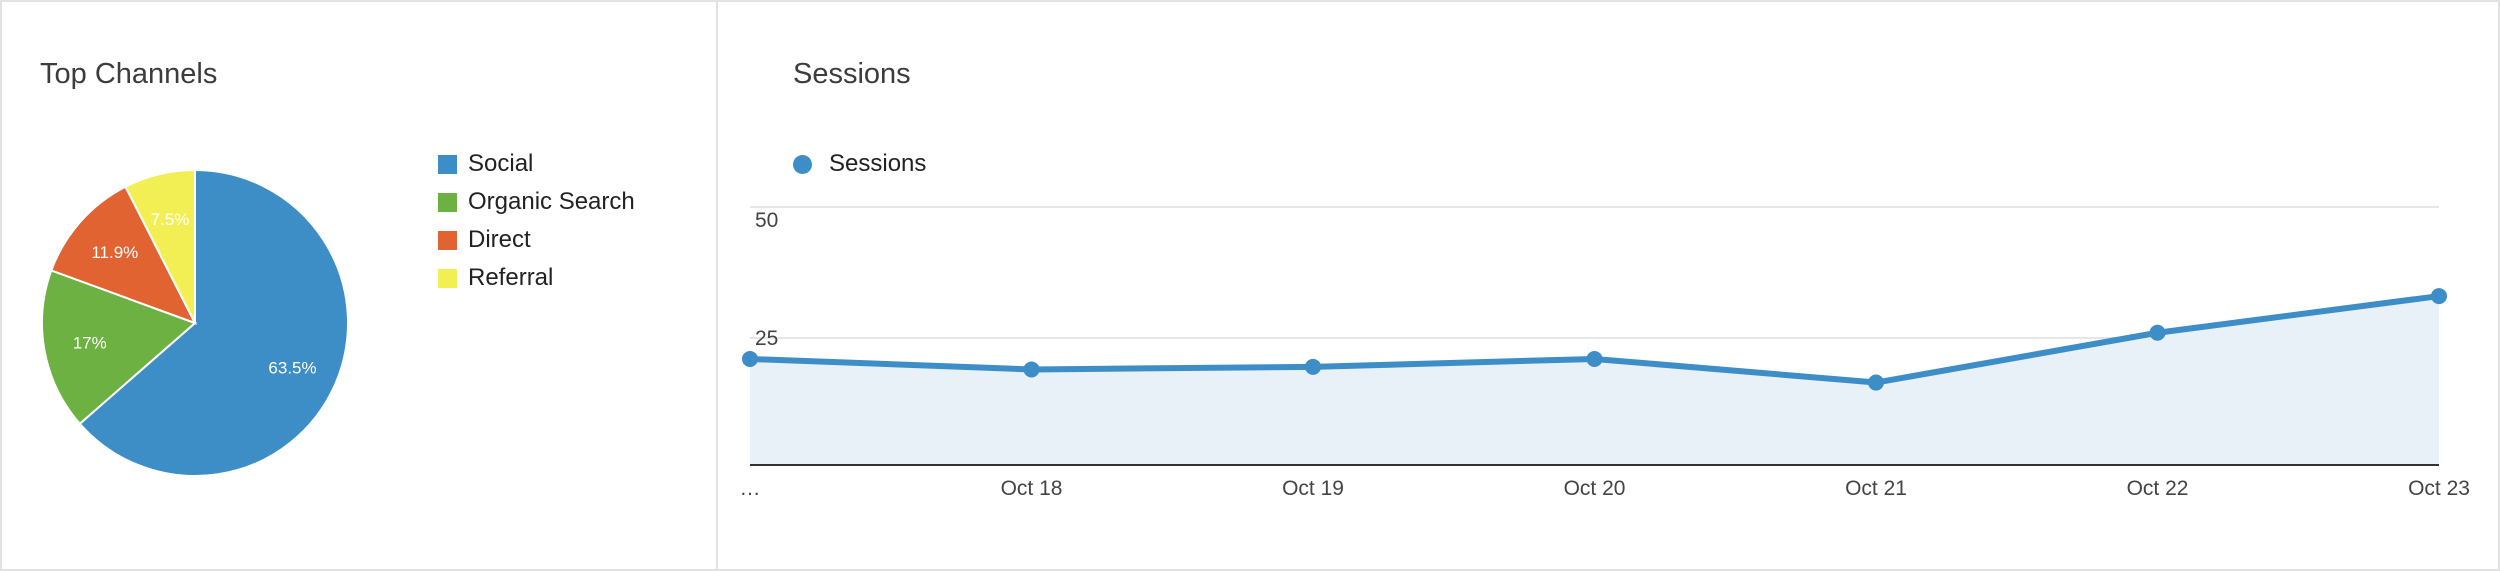 Image resolution: width=2500 pixels, height=571 pixels. Describe the element at coordinates (1313, 488) in the screenshot. I see `x-tick-label-2: Oct 19` at that location.